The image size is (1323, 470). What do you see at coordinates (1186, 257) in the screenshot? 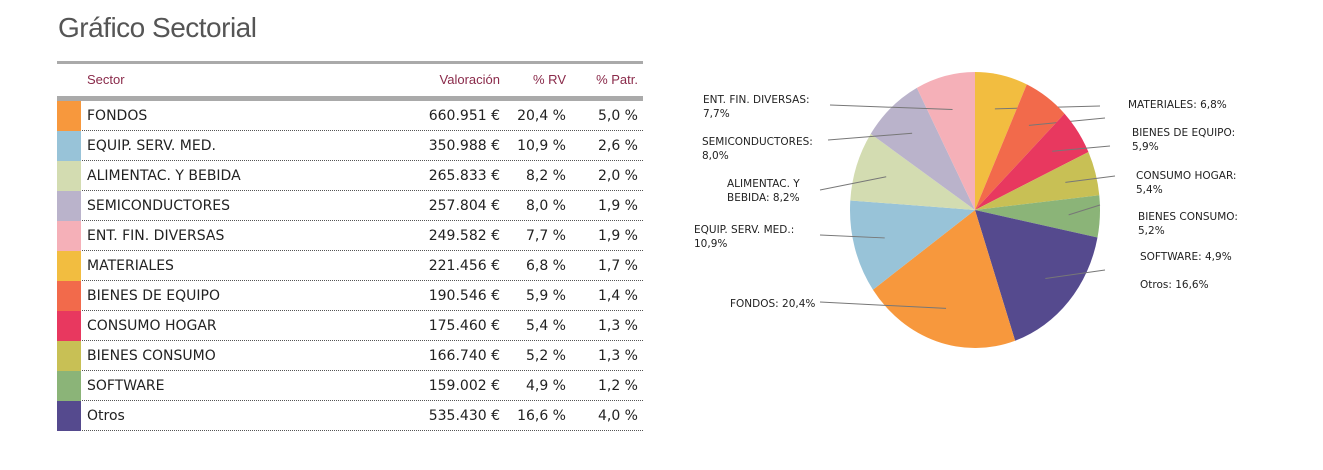
I see `slice-label: SOFTWARE: 4,9%` at bounding box center [1186, 257].